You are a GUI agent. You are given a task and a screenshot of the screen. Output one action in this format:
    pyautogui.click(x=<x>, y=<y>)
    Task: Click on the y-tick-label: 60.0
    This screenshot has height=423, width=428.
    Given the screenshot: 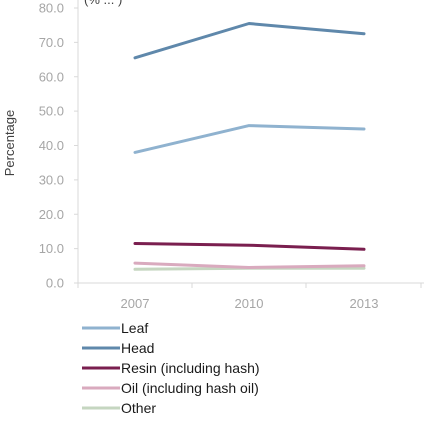 What is the action you would take?
    pyautogui.click(x=51, y=76)
    